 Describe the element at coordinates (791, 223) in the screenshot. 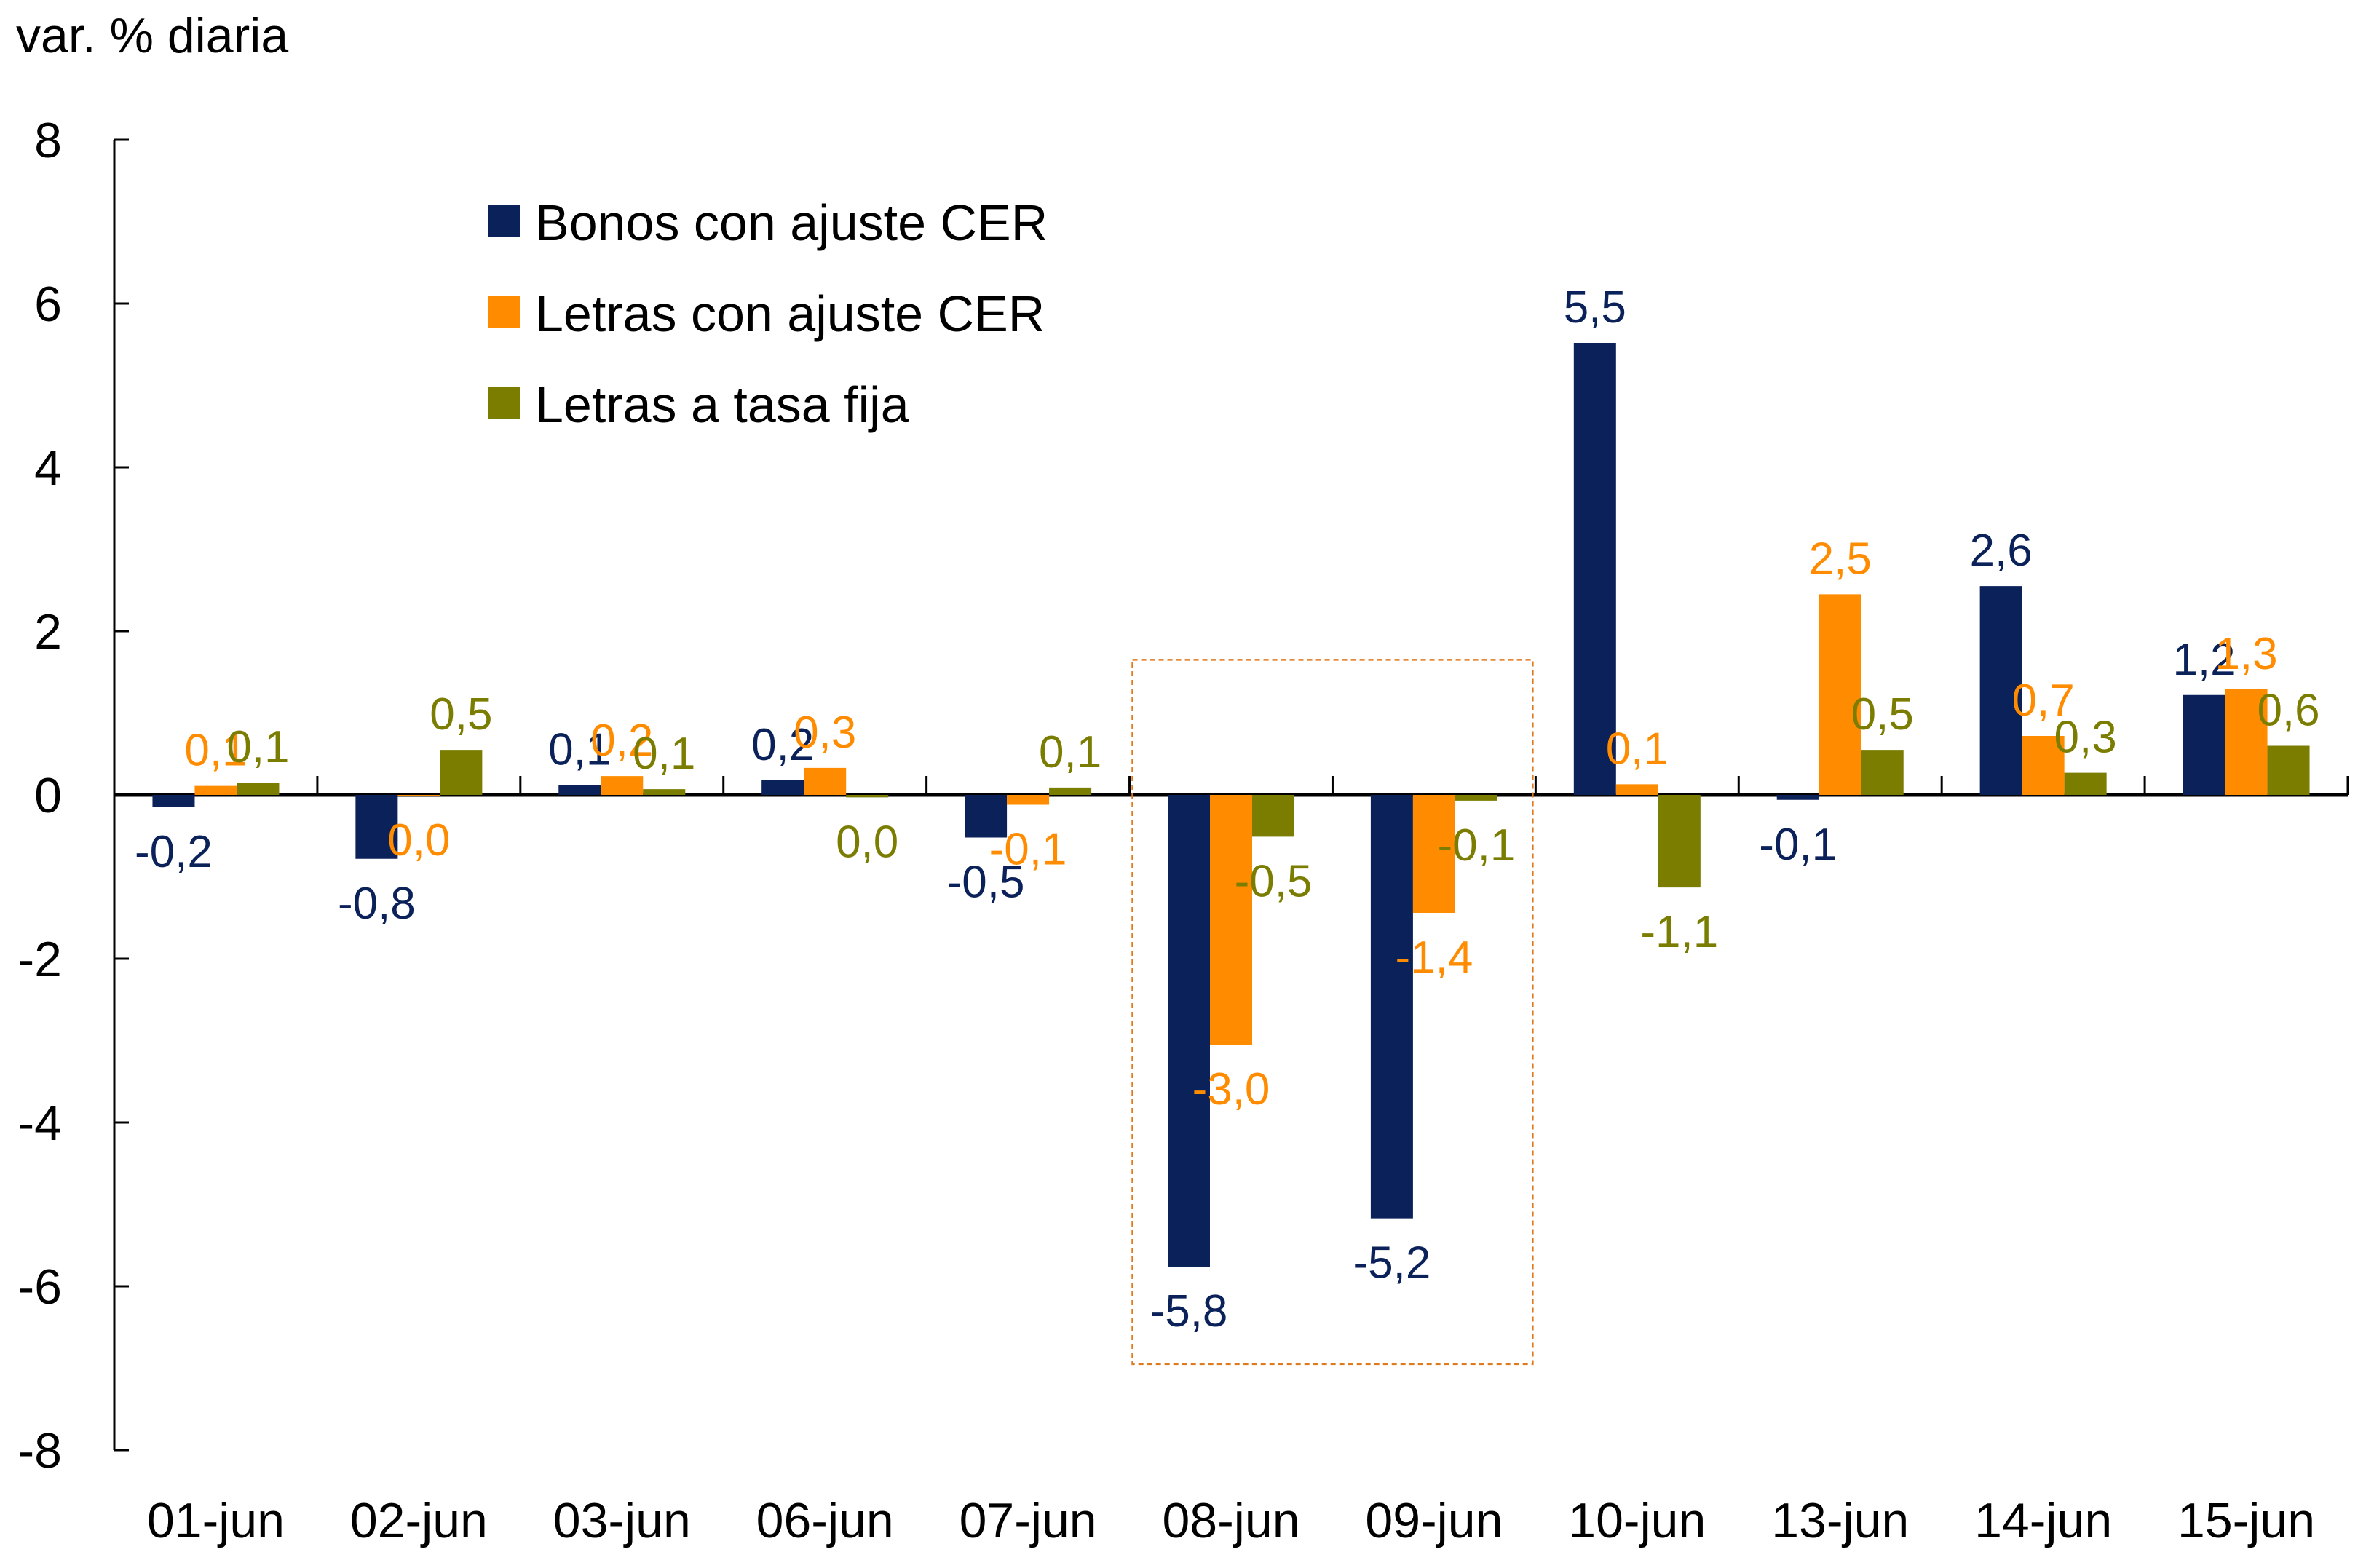

I see `legend-label: Bonos con ajuste CER` at that location.